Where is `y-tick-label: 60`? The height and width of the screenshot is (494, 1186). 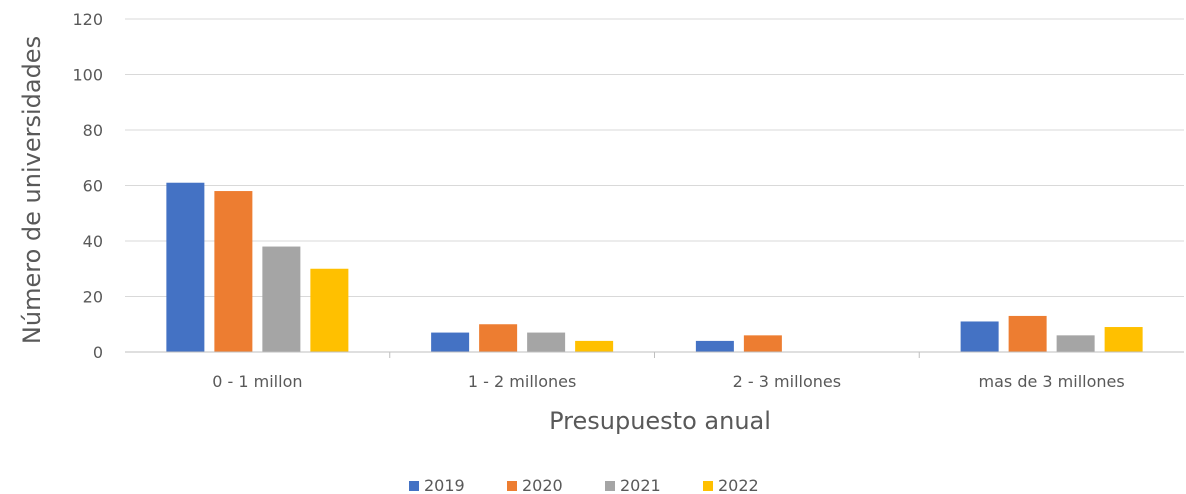 y-tick-label: 60 is located at coordinates (93, 186).